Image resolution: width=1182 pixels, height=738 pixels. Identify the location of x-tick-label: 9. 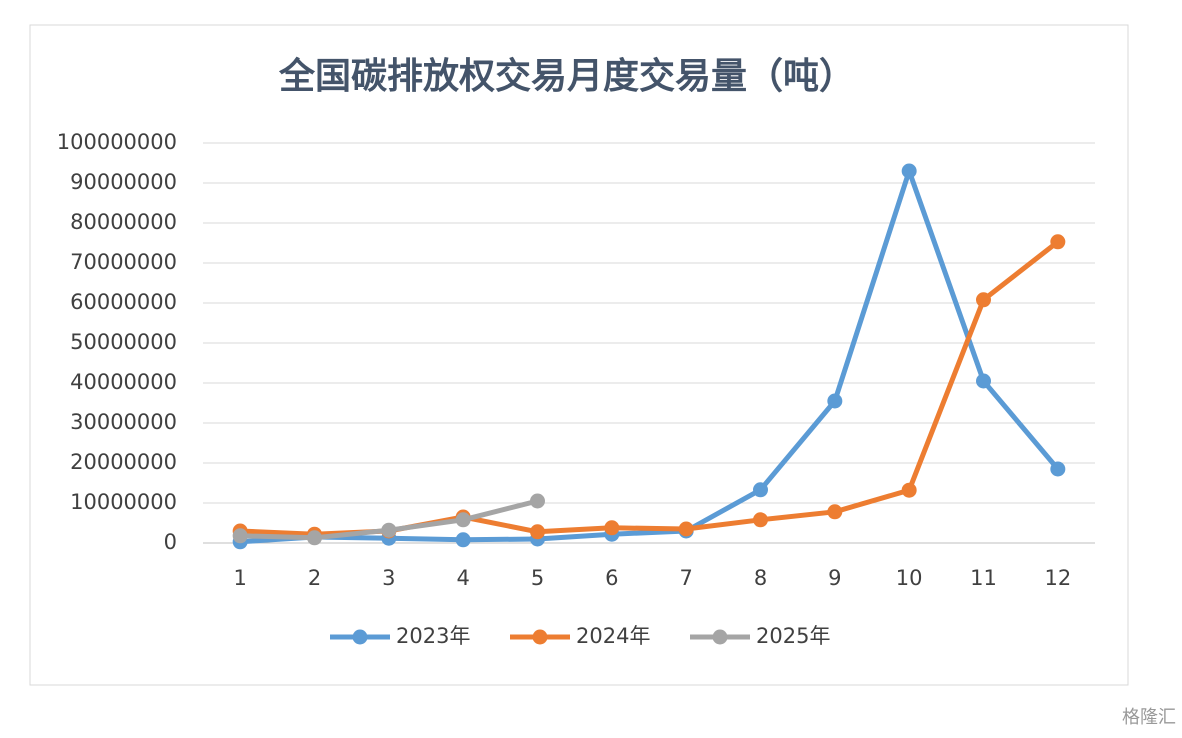
(834, 578).